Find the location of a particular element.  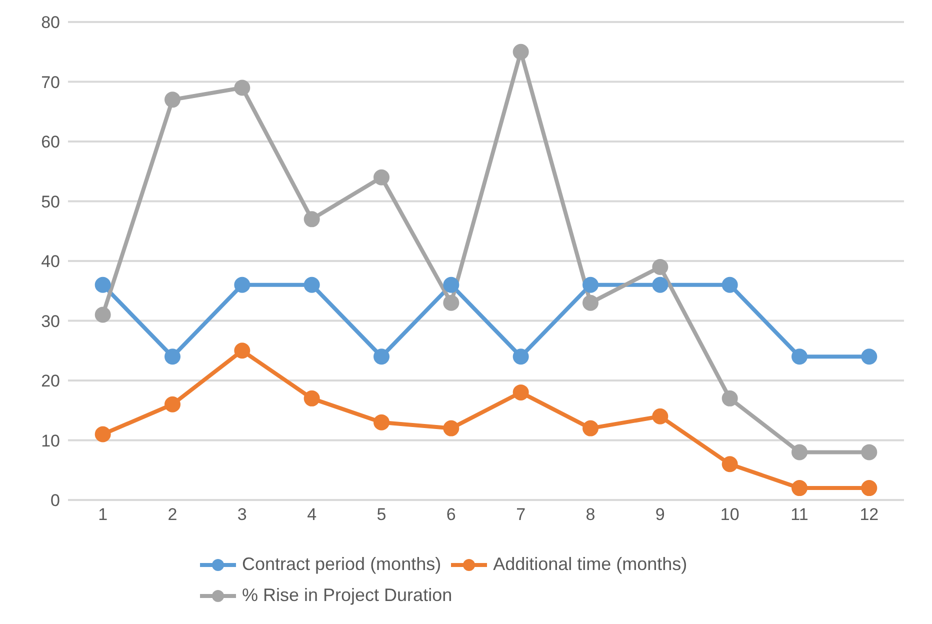

x-tick-label: 3 is located at coordinates (242, 514).